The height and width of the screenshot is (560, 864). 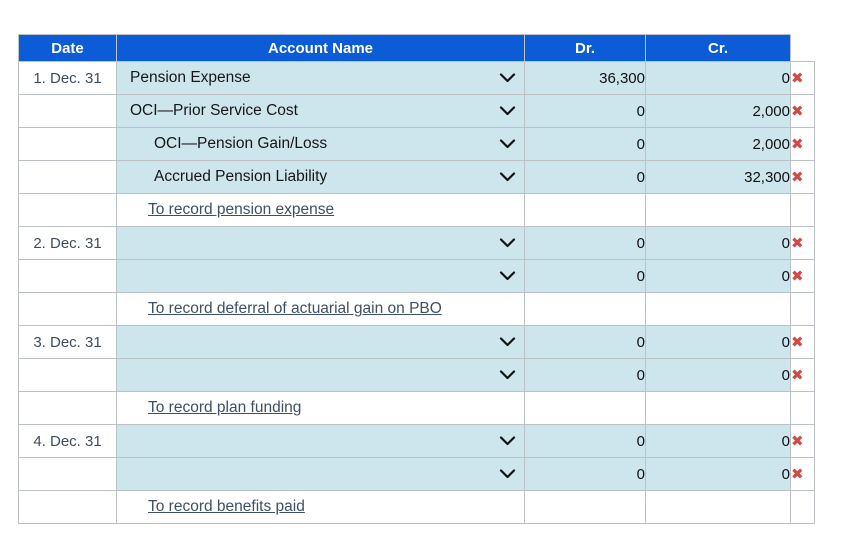 I want to click on account-select: Accrued Pension Liability, so click(x=320, y=177).